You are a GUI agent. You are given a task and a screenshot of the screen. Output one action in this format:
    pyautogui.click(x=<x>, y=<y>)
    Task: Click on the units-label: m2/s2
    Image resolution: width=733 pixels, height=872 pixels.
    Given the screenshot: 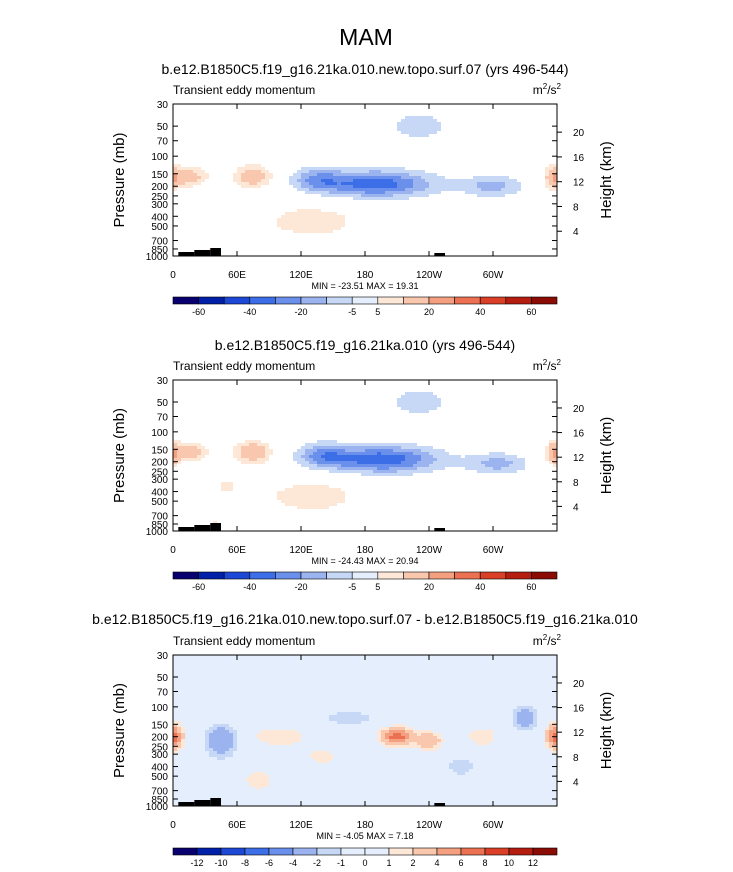 What is the action you would take?
    pyautogui.click(x=547, y=89)
    